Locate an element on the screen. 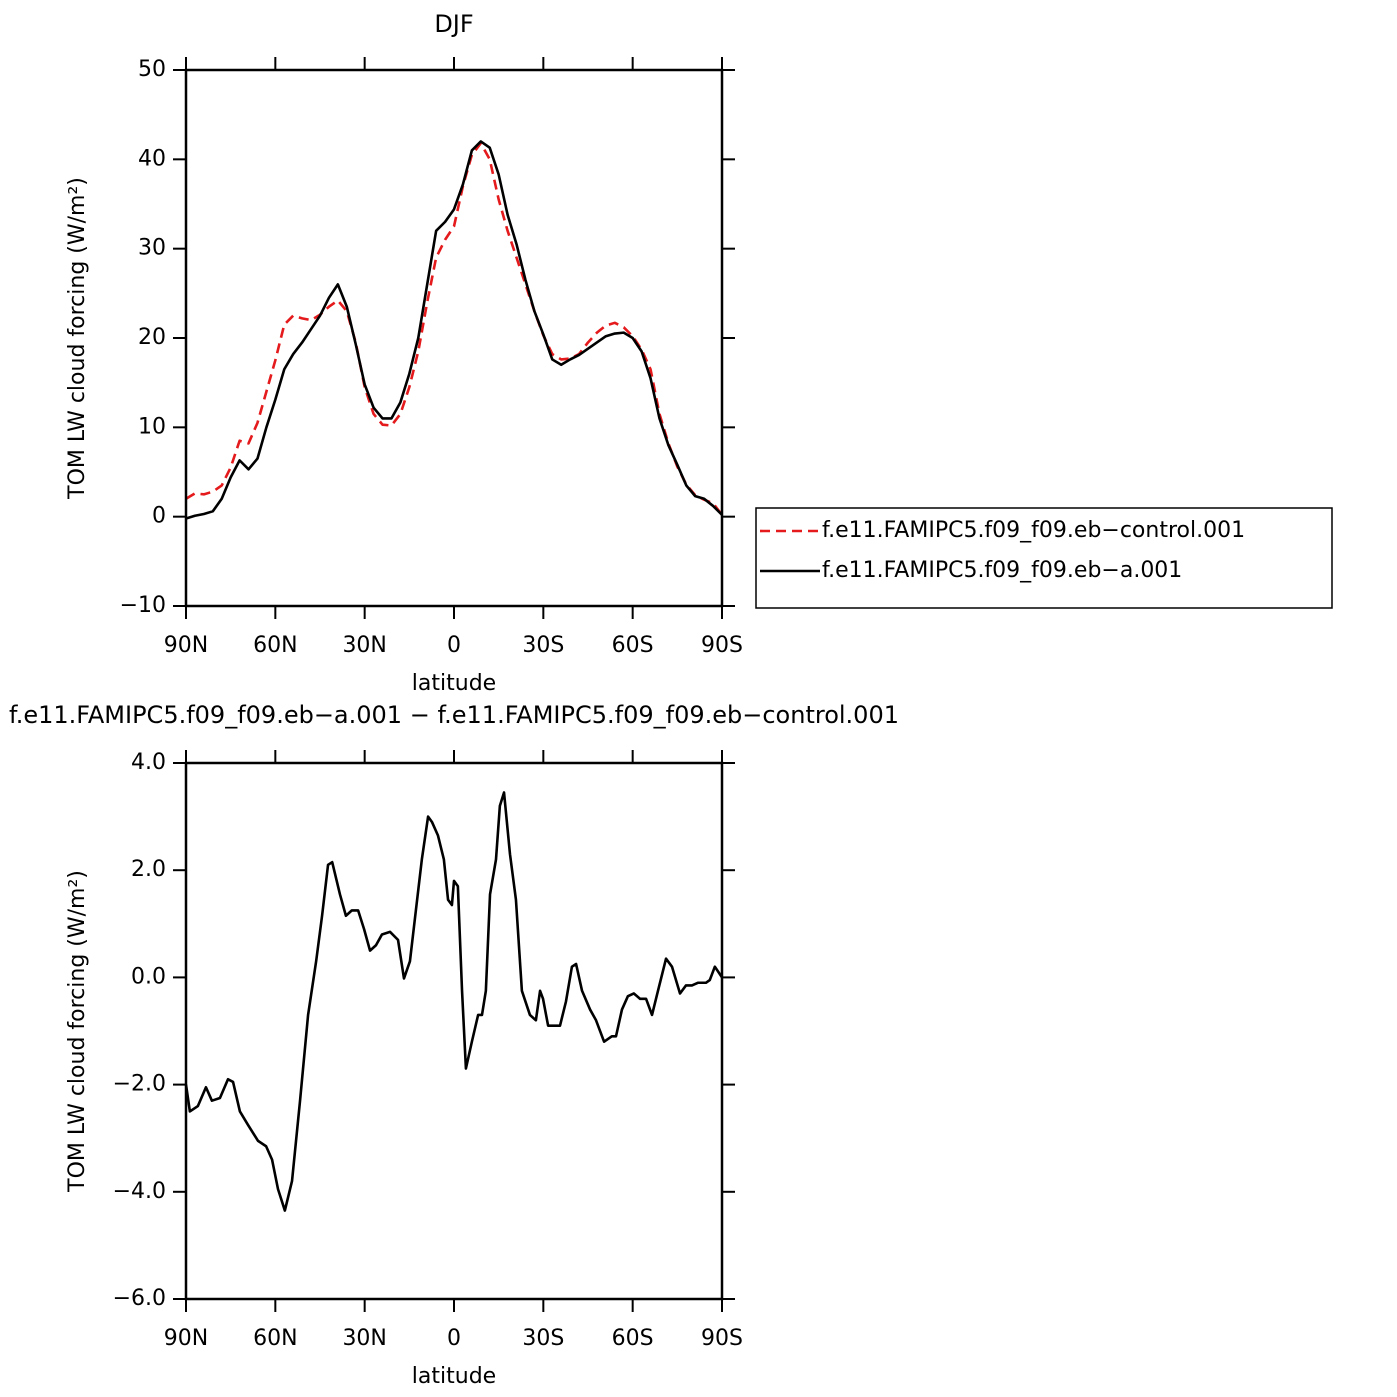 The image size is (1397, 1397). y-tick-label: 30 is located at coordinates (152, 248).